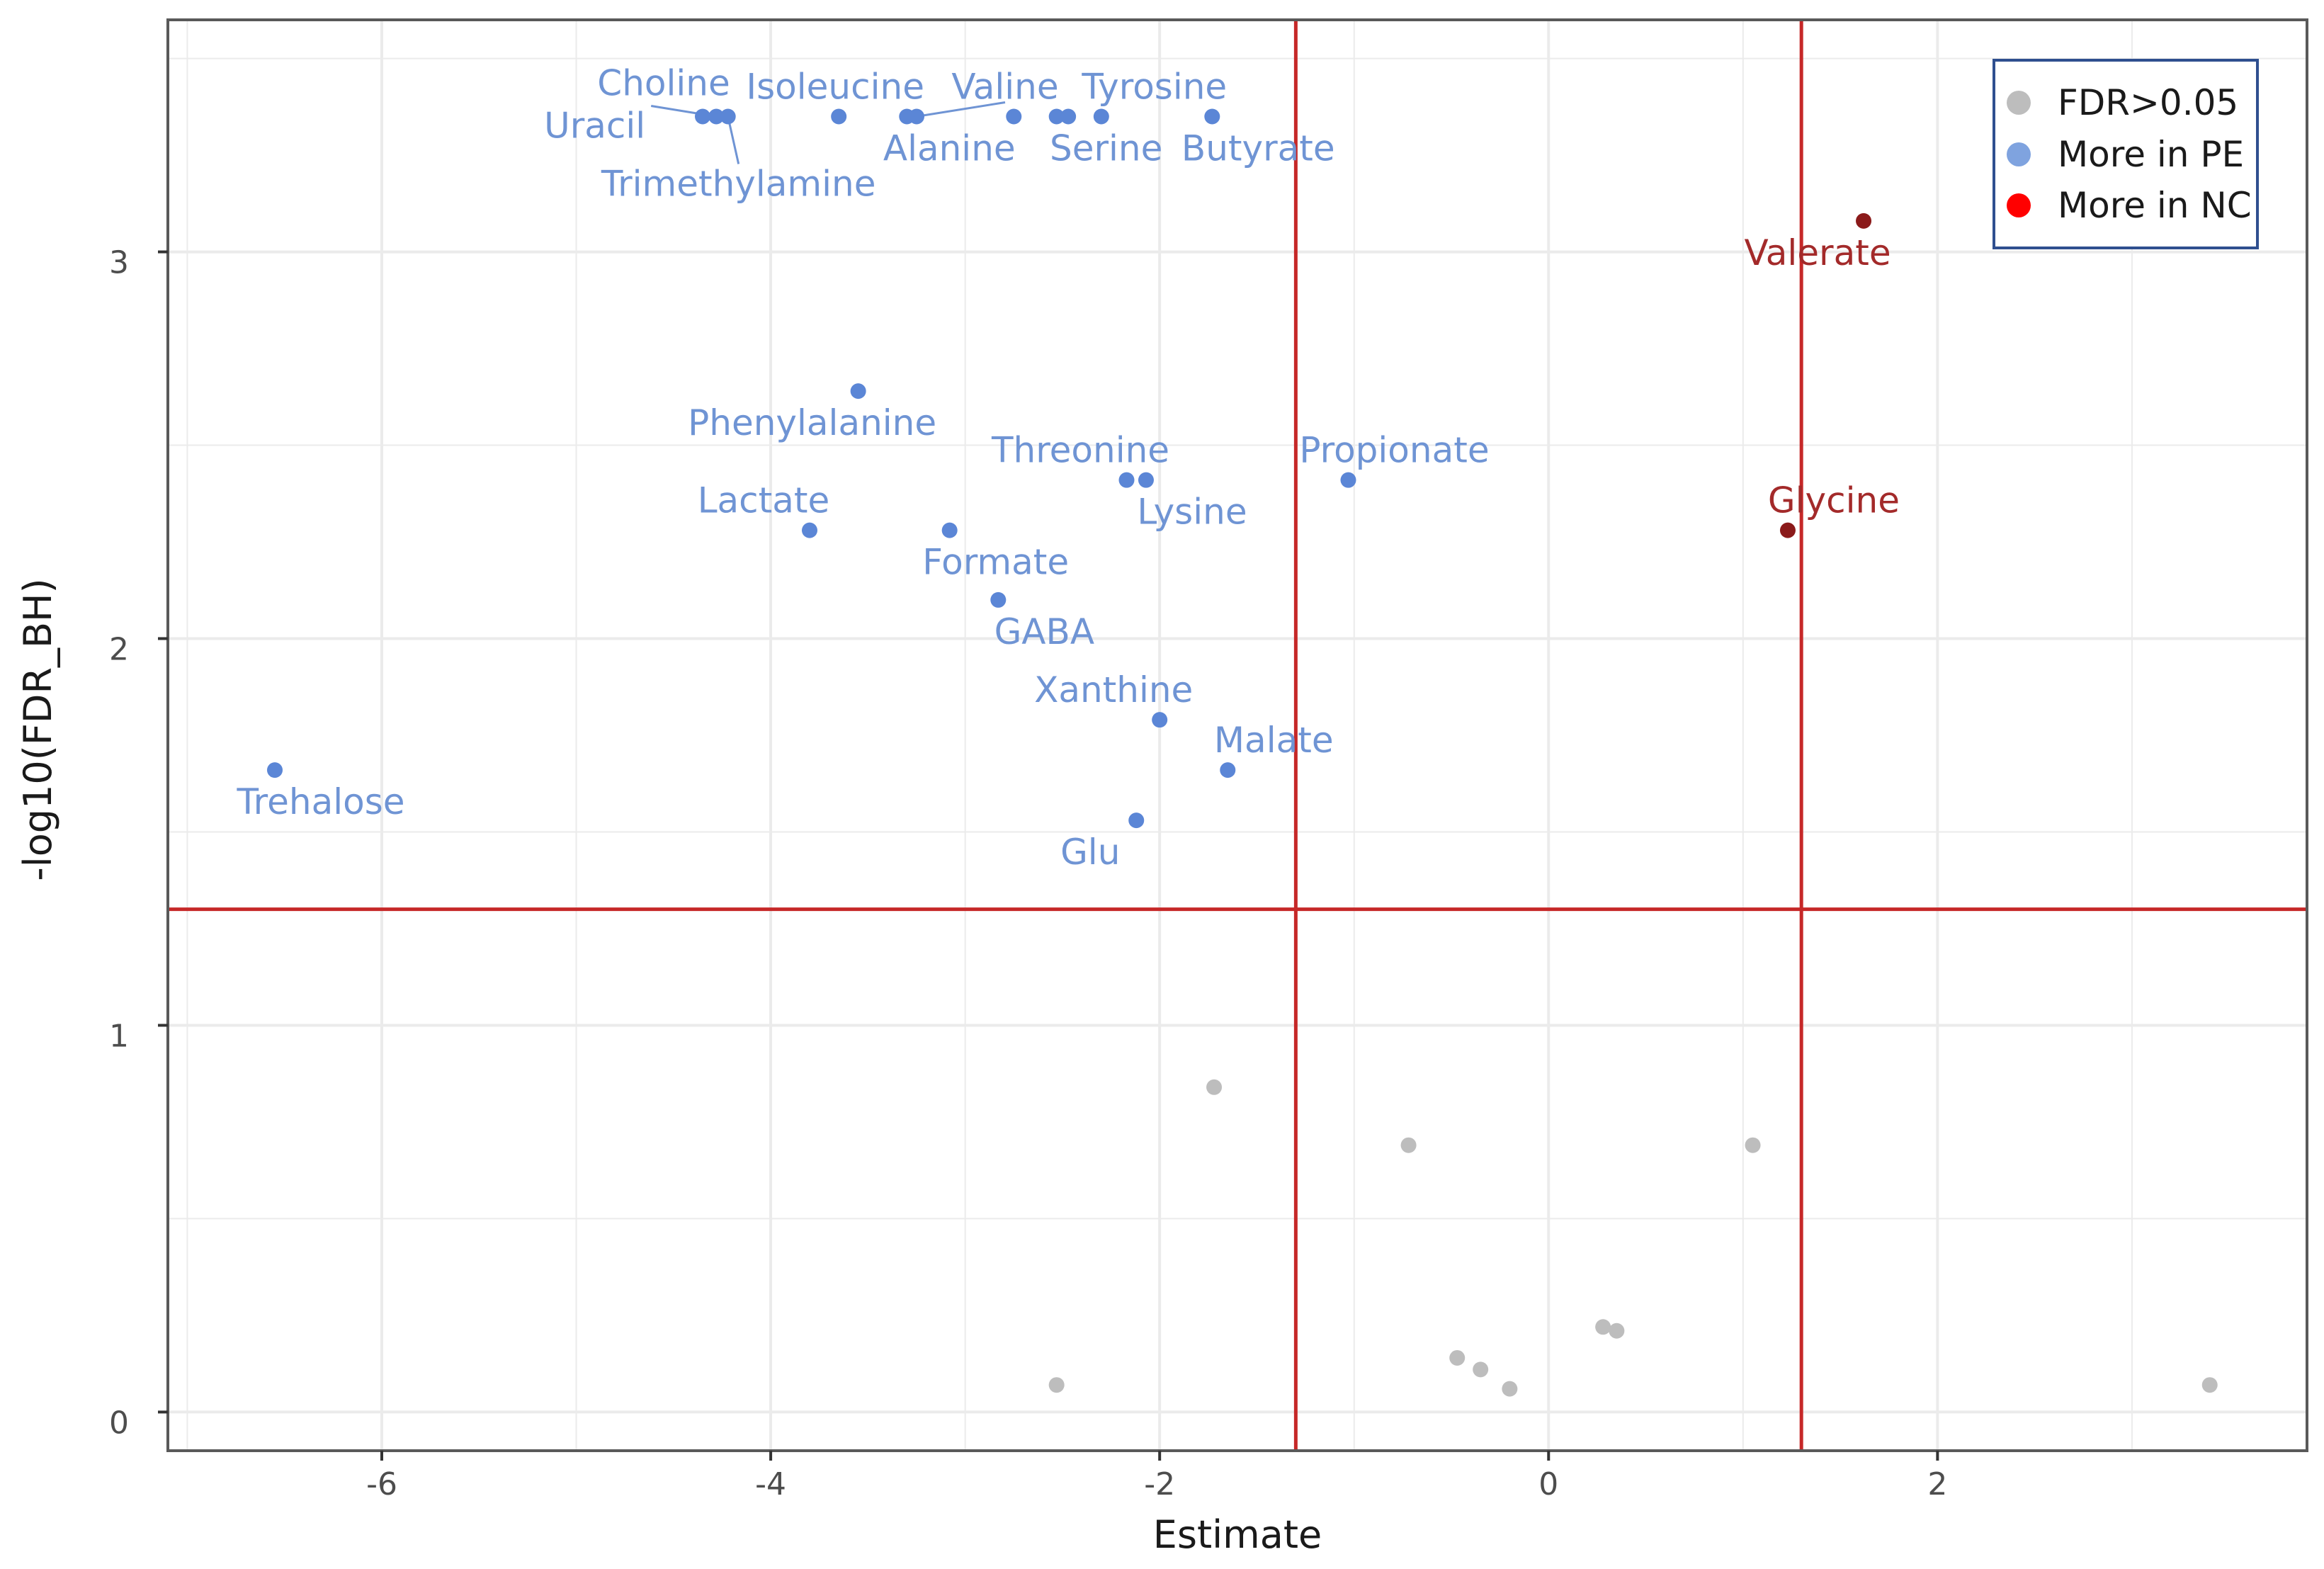 The width and height of the screenshot is (2324, 1569). What do you see at coordinates (2019, 154) in the screenshot?
I see `legend-dot-pe` at bounding box center [2019, 154].